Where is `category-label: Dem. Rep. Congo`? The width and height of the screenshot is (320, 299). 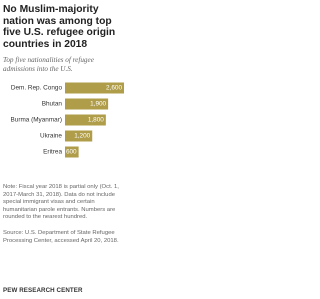
category-label: Dem. Rep. Congo is located at coordinates (37, 88).